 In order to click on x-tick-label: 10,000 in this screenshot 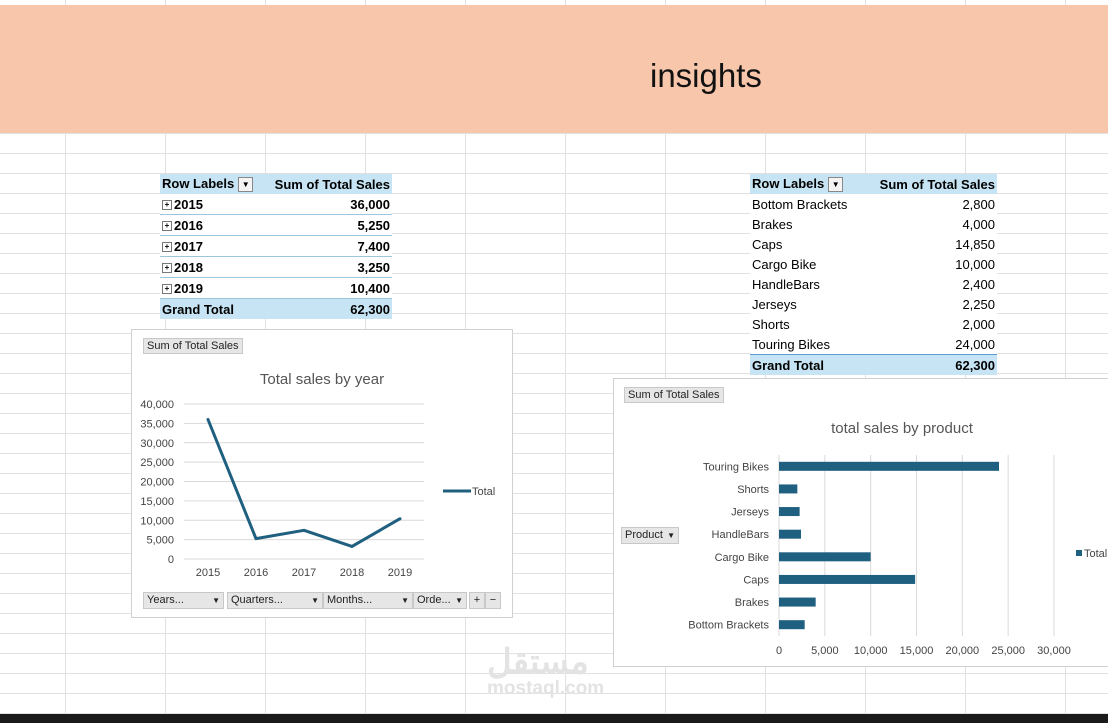, I will do `click(871, 651)`.